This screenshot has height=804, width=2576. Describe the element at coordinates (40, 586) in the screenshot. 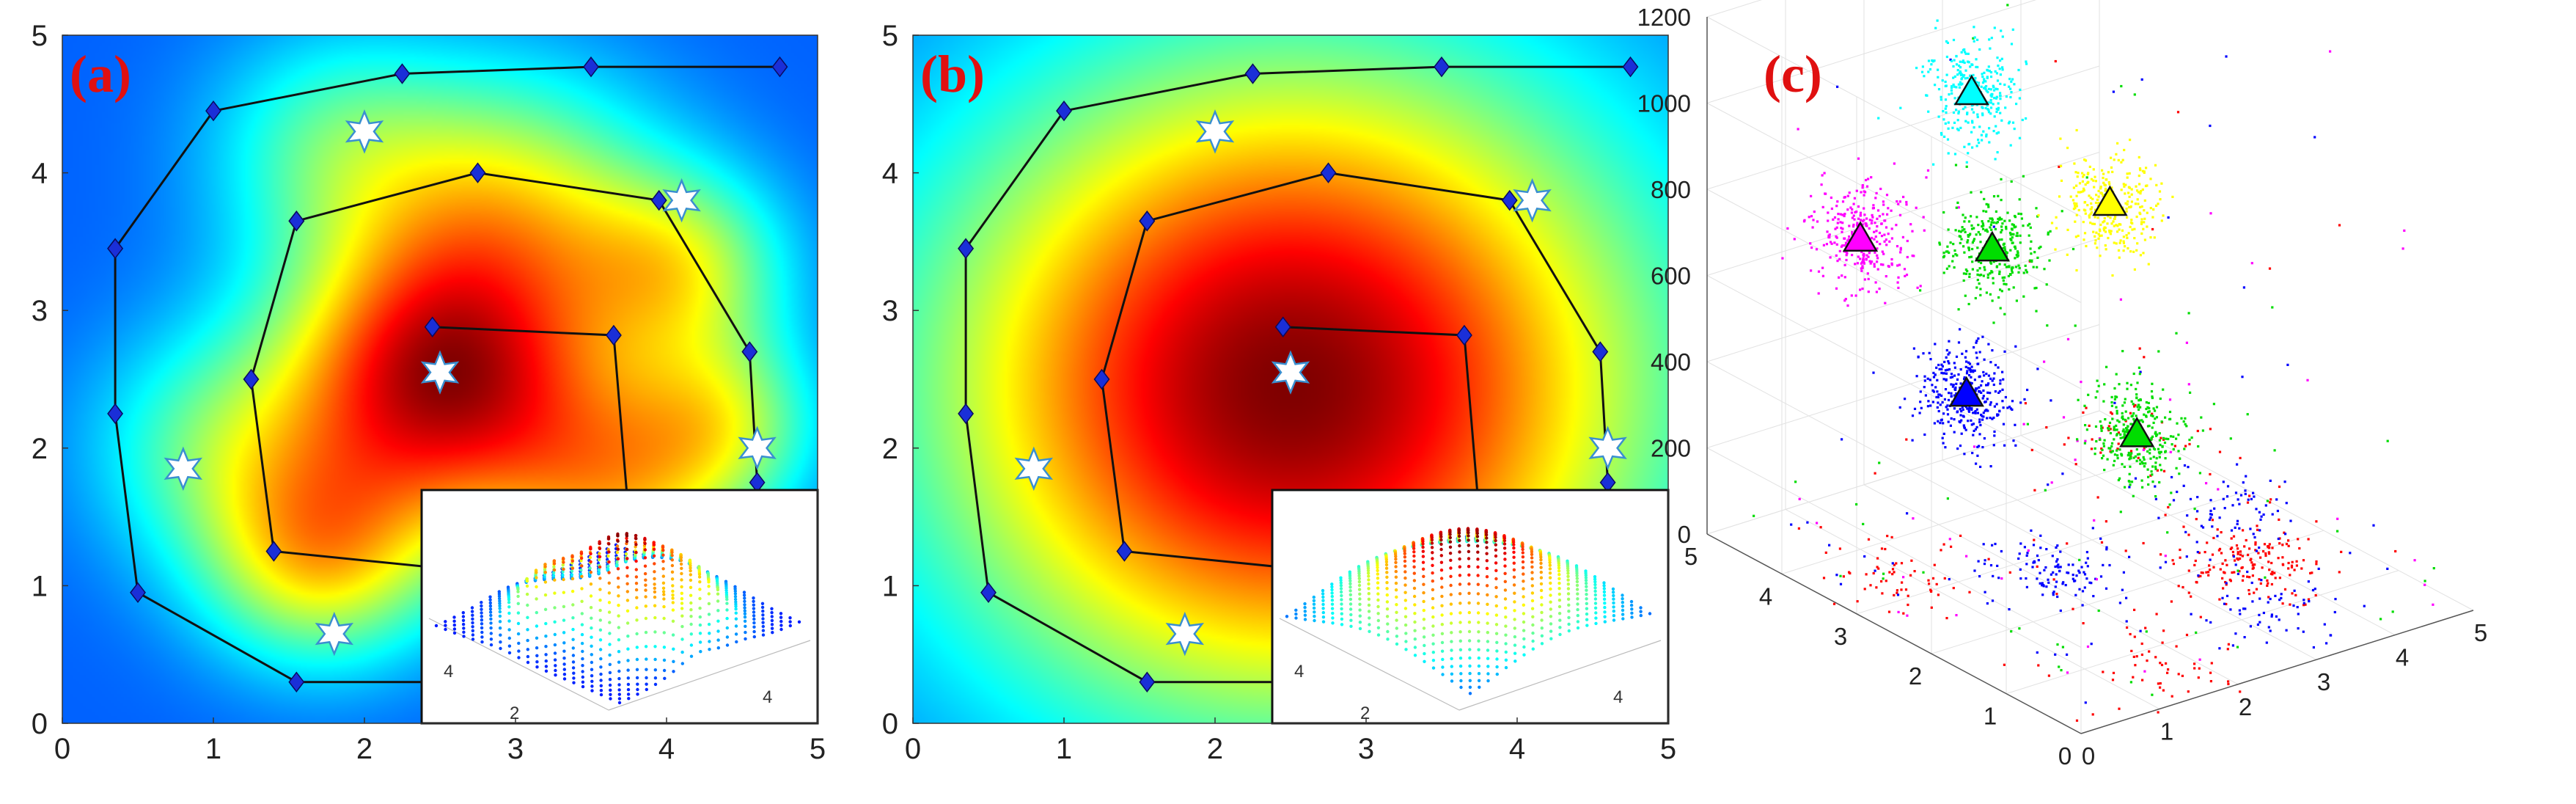

I see `y-tick-label: 1` at that location.